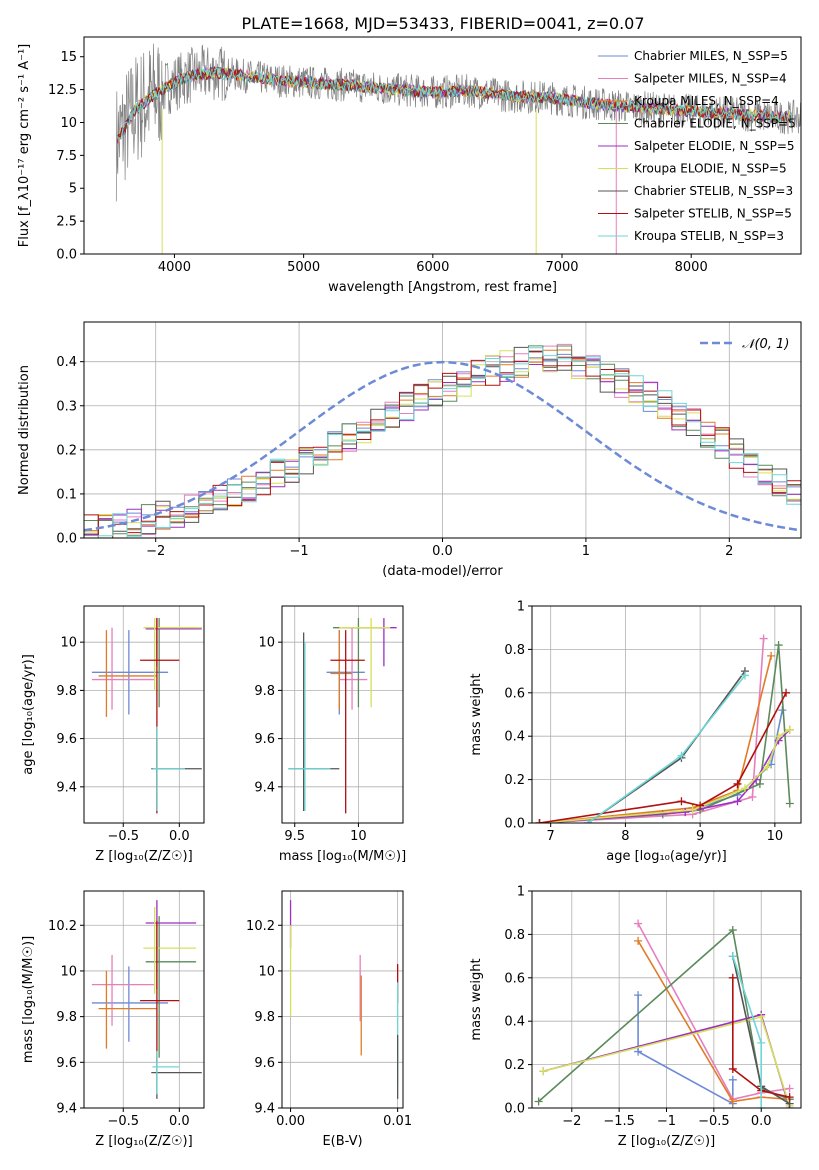 The width and height of the screenshot is (819, 1170). Describe the element at coordinates (455, 104) in the screenshot. I see `model-spectrum-salpeter_stelib` at that location.